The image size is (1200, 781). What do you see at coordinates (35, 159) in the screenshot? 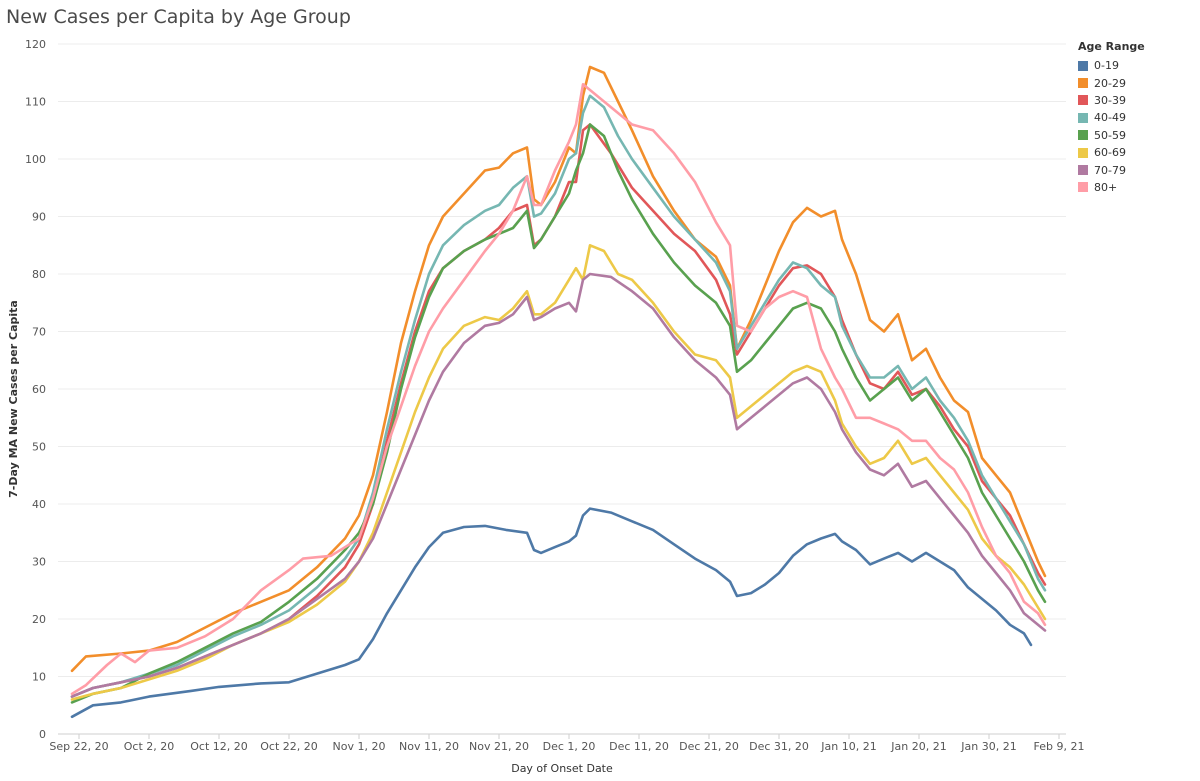
I see `y-tick-label: 100` at bounding box center [35, 159].